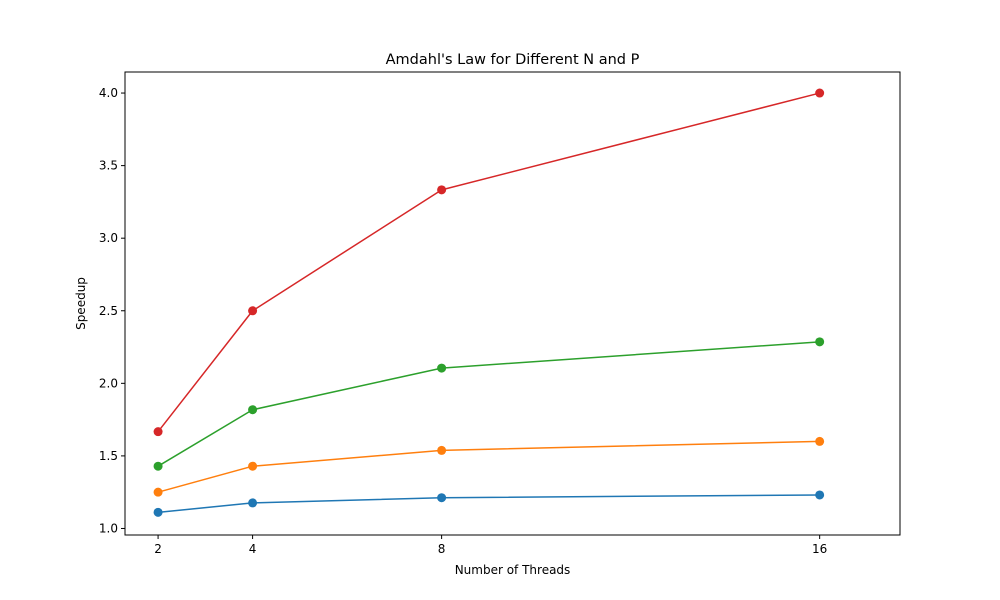  Describe the element at coordinates (108, 93) in the screenshot. I see `y-tick-label: 4.0` at that location.